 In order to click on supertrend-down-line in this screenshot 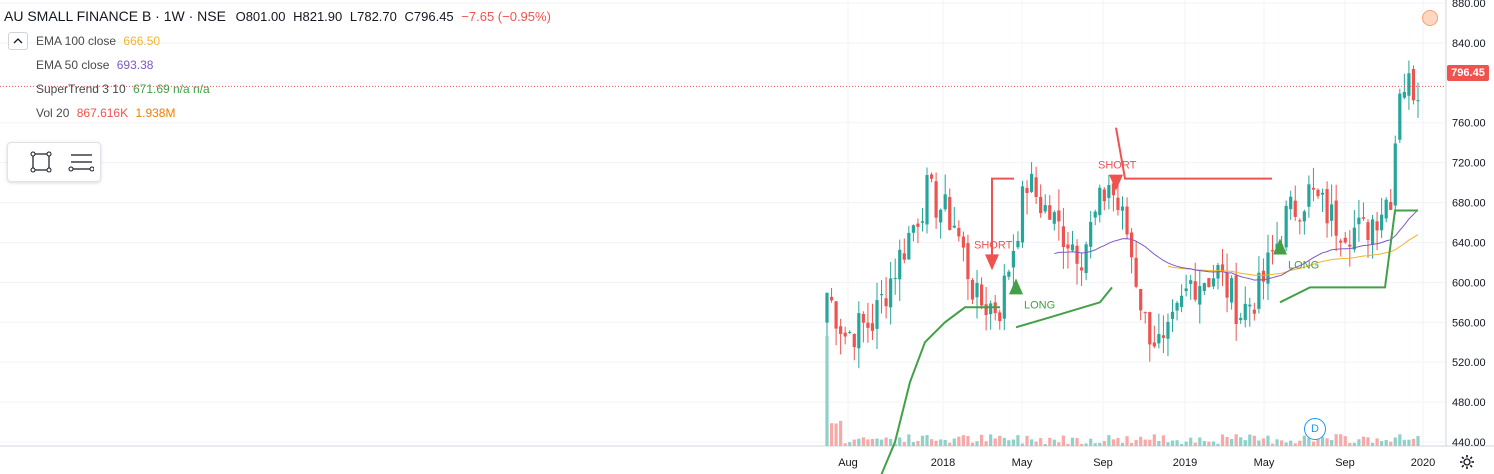, I will do `click(1002, 220)`.